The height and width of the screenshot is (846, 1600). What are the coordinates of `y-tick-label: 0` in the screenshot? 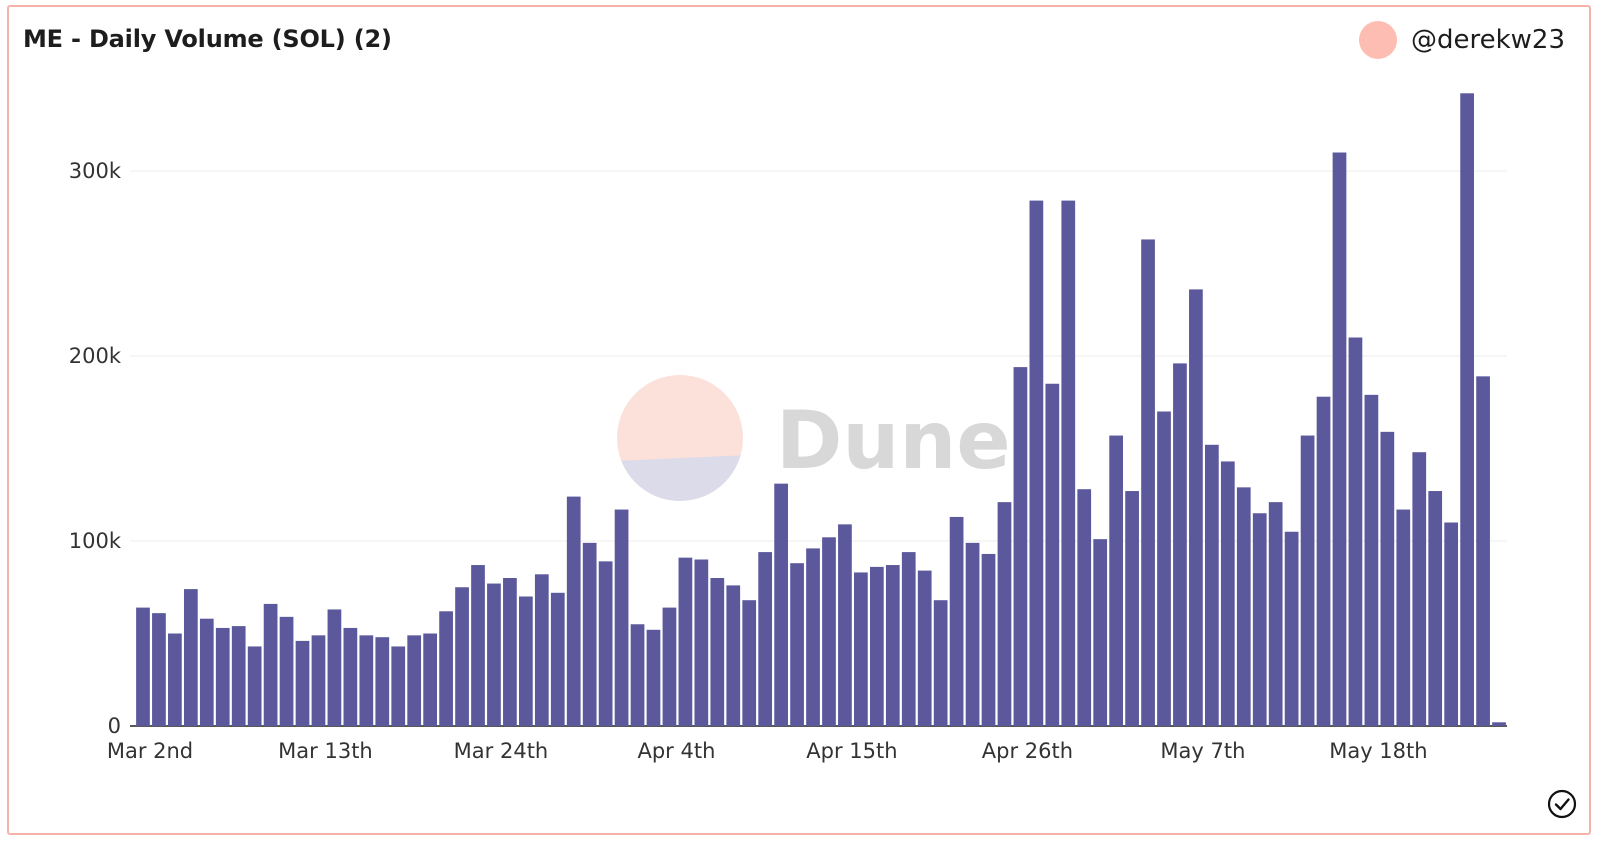 It's located at (114, 726).